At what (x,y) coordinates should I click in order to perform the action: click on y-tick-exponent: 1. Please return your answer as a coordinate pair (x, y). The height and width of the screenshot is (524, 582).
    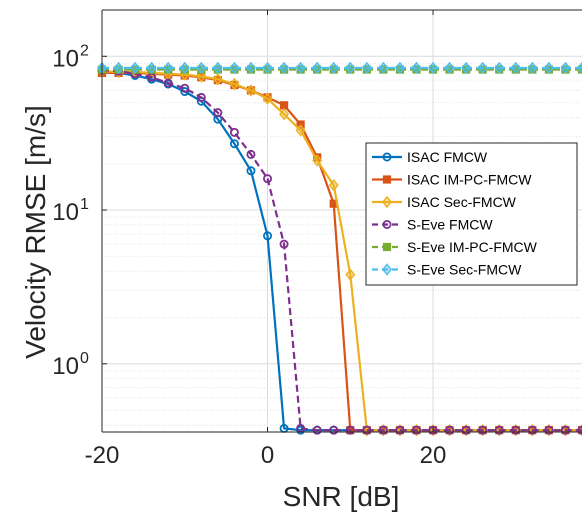
    Looking at the image, I should click on (84, 204).